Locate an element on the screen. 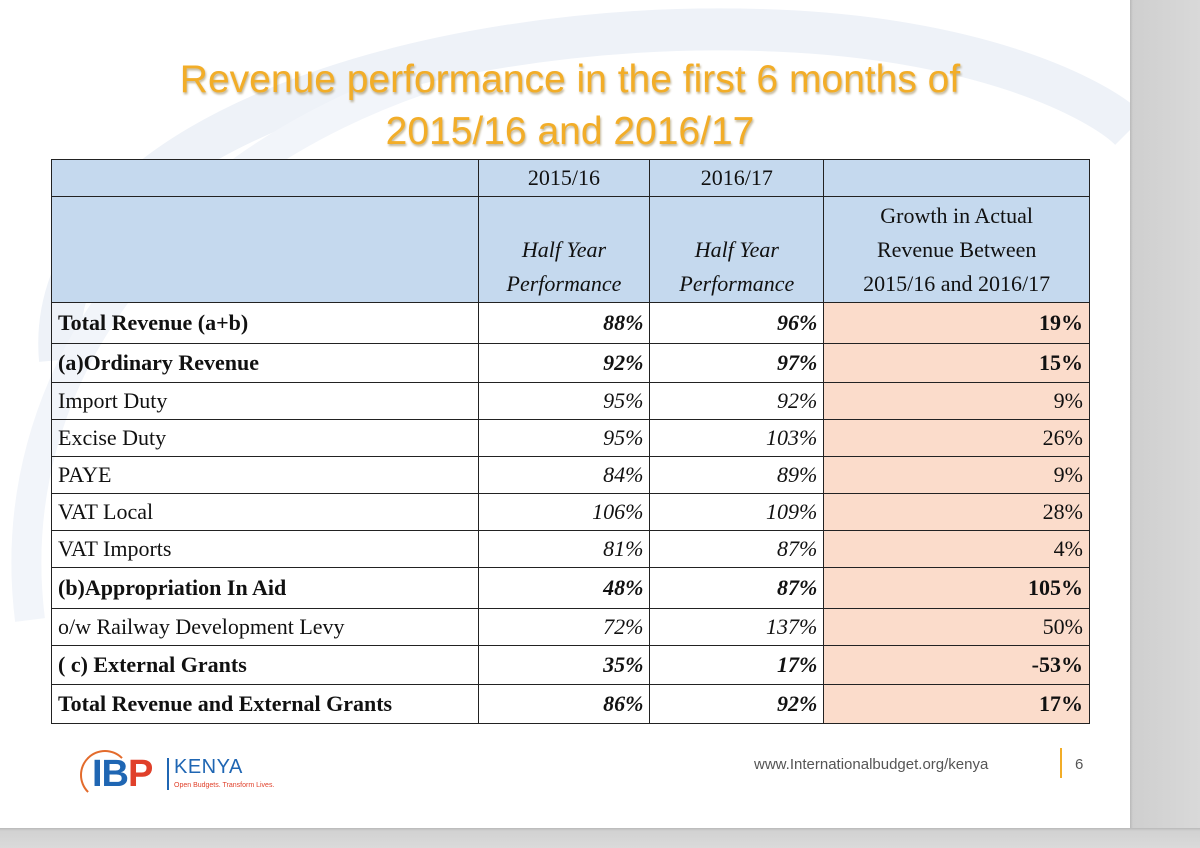 The height and width of the screenshot is (848, 1200). header-sub-2016: Half Year Performance is located at coordinates (737, 249).